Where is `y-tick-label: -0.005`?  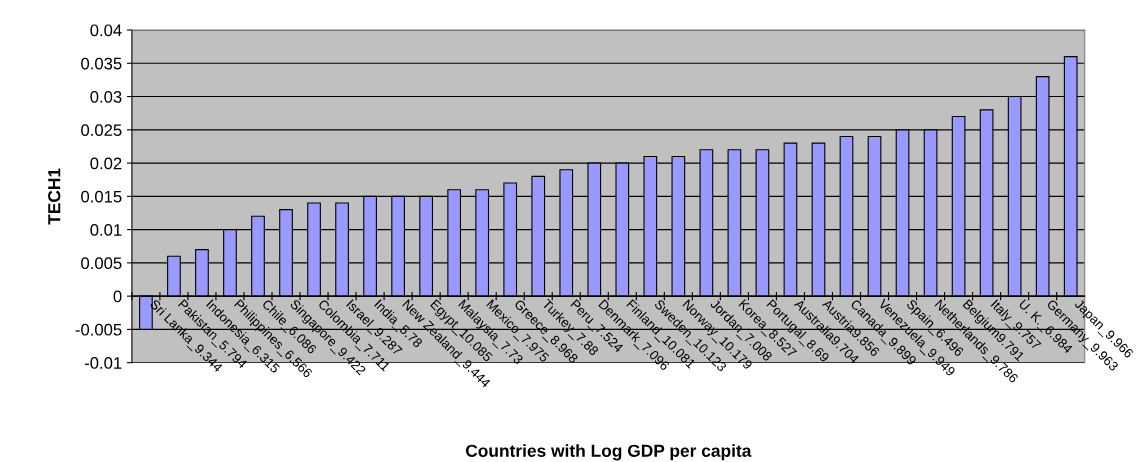 y-tick-label: -0.005 is located at coordinates (98, 329).